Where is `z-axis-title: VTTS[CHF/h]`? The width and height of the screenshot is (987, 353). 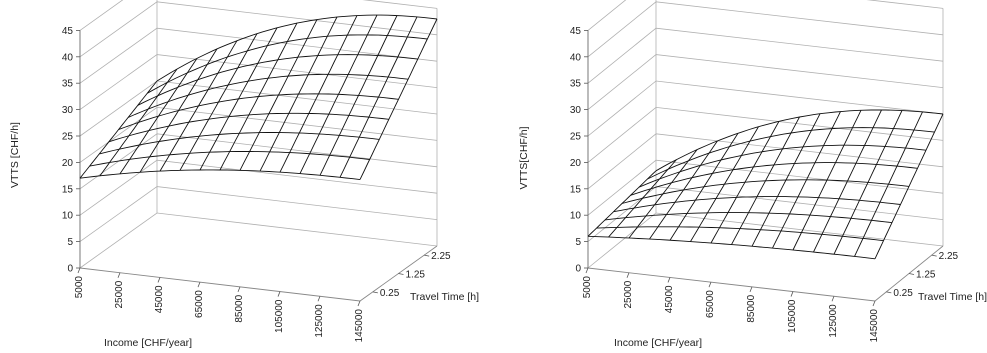
z-axis-title: VTTS[CHF/h] is located at coordinates (524, 157).